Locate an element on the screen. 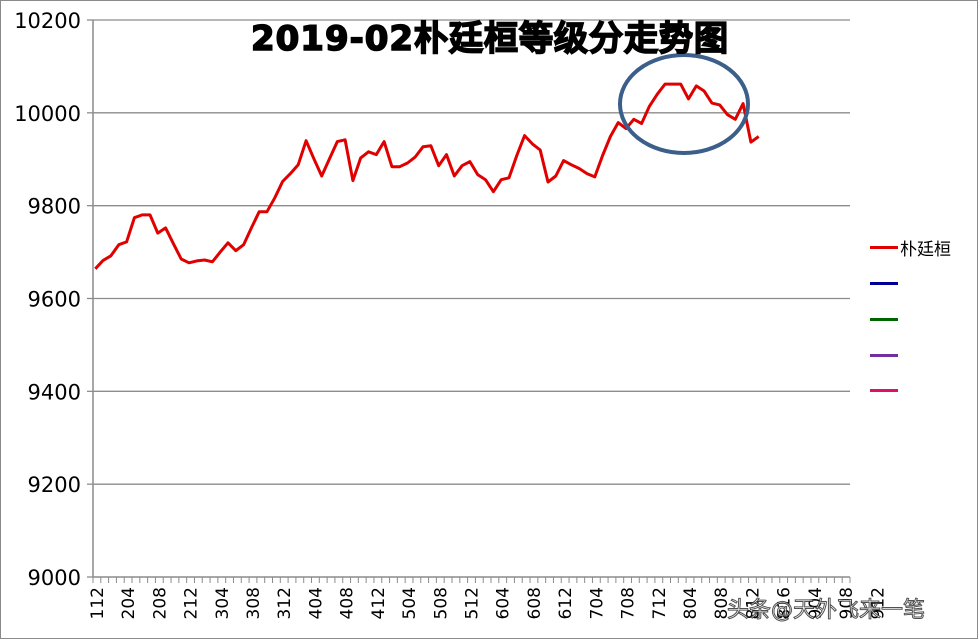  x-tick-label: 312 is located at coordinates (285, 603).